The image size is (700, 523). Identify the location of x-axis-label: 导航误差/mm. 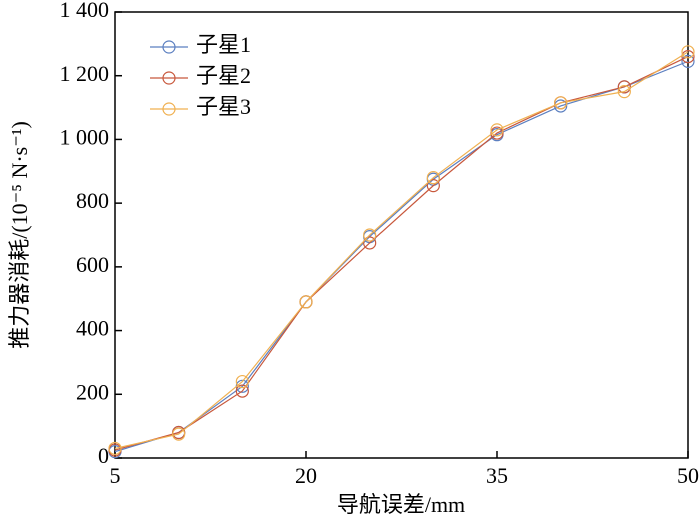
(401, 504).